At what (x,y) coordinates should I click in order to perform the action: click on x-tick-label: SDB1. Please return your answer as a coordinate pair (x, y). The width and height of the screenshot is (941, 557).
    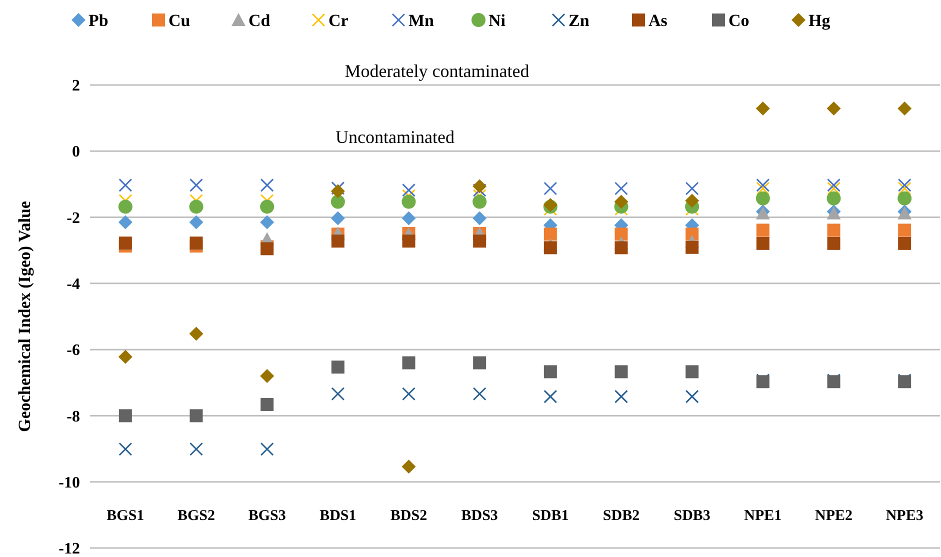
    Looking at the image, I should click on (550, 516).